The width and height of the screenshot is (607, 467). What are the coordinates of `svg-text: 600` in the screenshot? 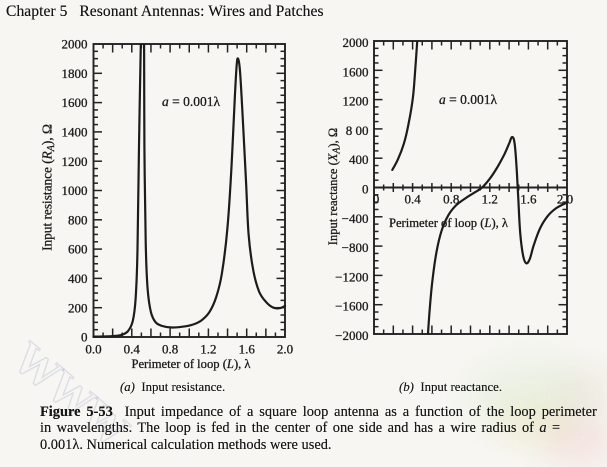 It's located at (78, 249).